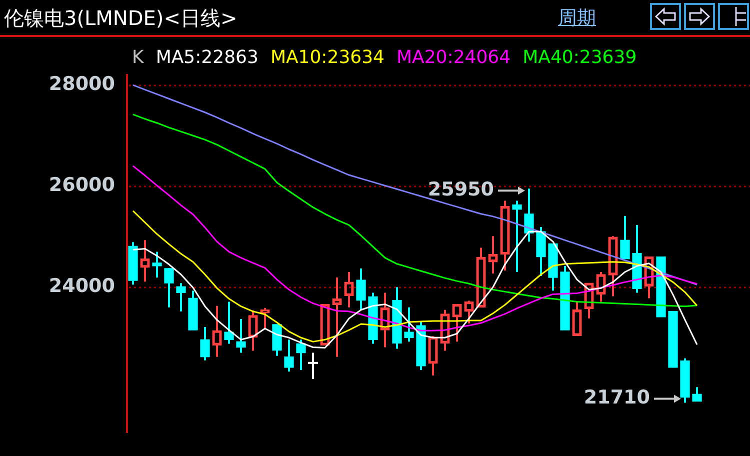 The image size is (750, 456). What do you see at coordinates (81, 286) in the screenshot?
I see `y-tick-label: 24000` at bounding box center [81, 286].